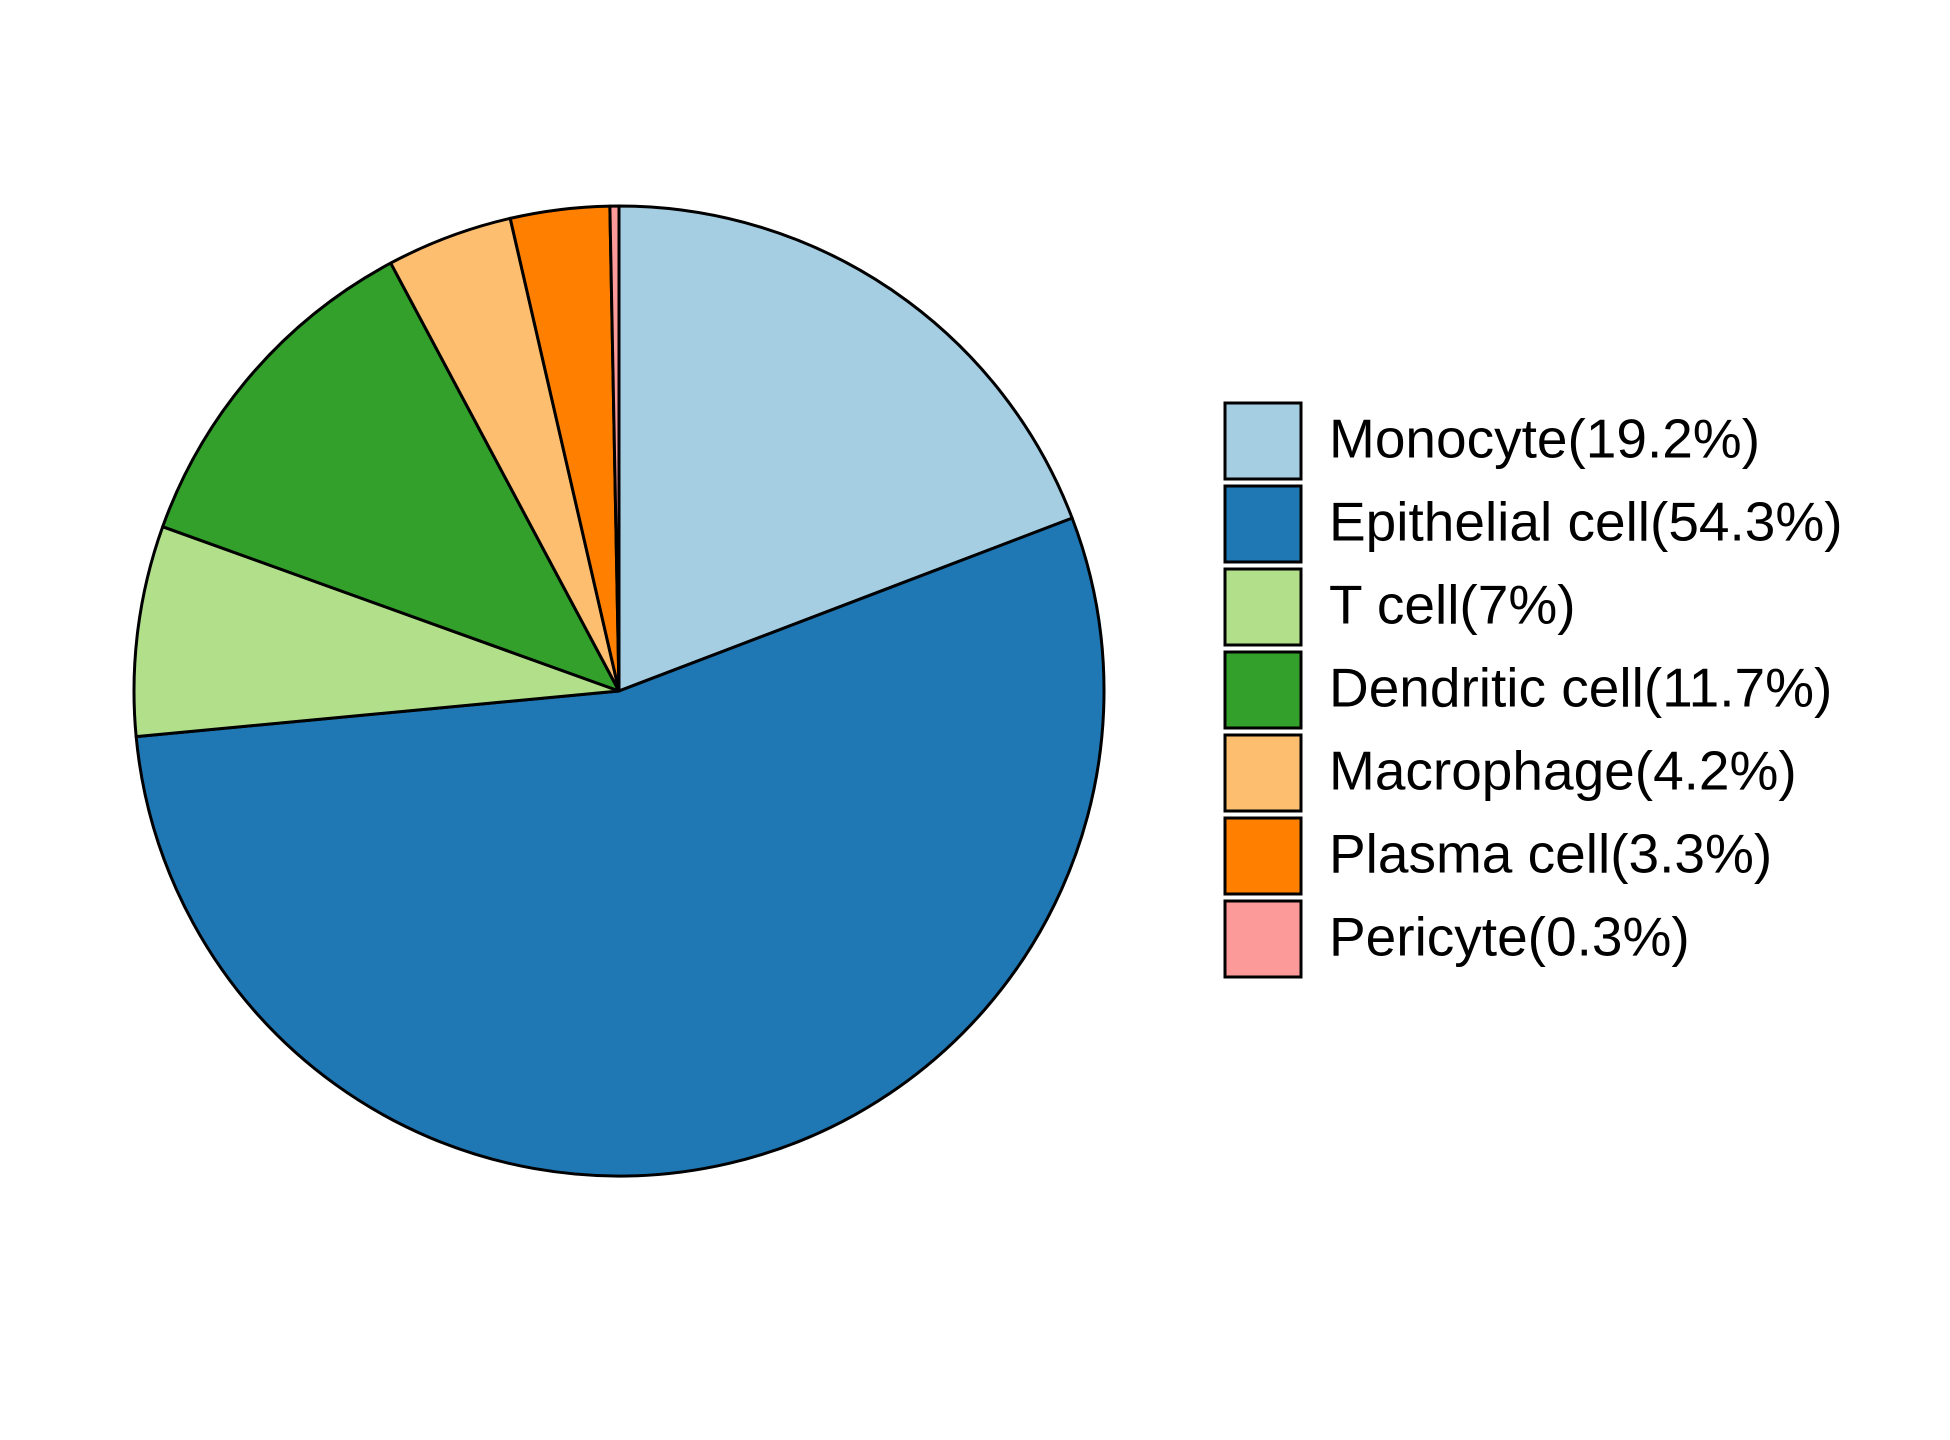  Describe the element at coordinates (1550, 854) in the screenshot. I see `legend-label: Plasma cell(3.3%)` at that location.